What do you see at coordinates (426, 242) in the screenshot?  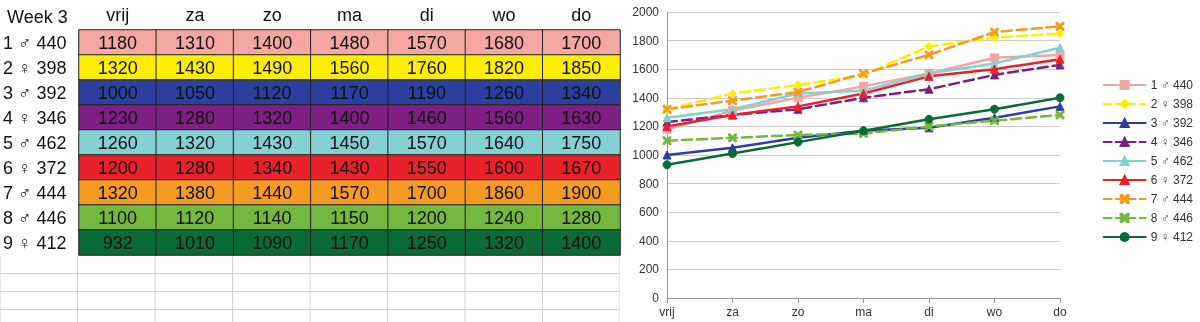 I see `data-label: 1250` at bounding box center [426, 242].